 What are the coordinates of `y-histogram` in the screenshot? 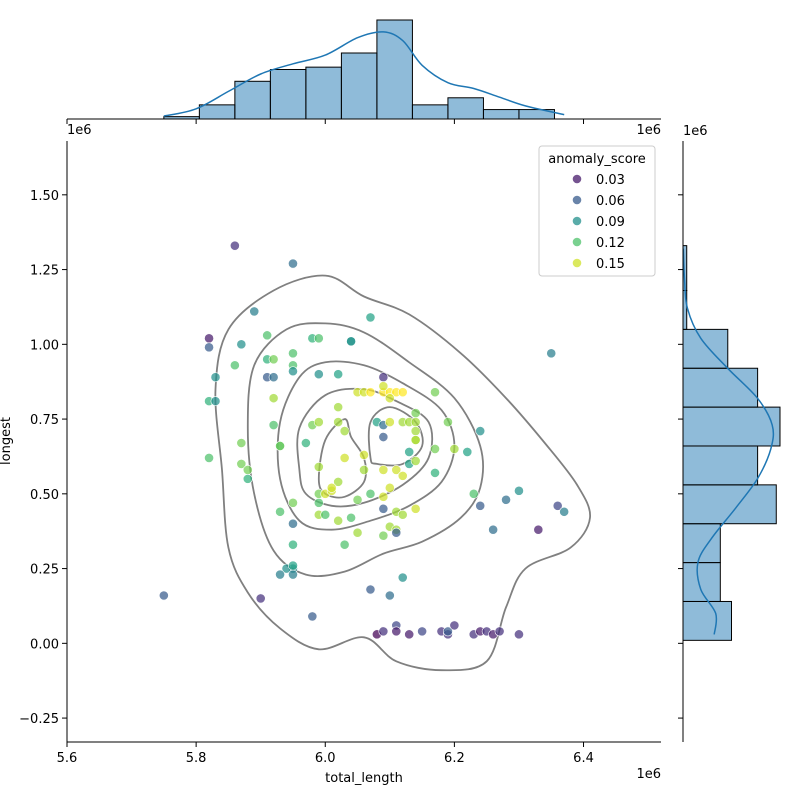 It's located at (731, 443).